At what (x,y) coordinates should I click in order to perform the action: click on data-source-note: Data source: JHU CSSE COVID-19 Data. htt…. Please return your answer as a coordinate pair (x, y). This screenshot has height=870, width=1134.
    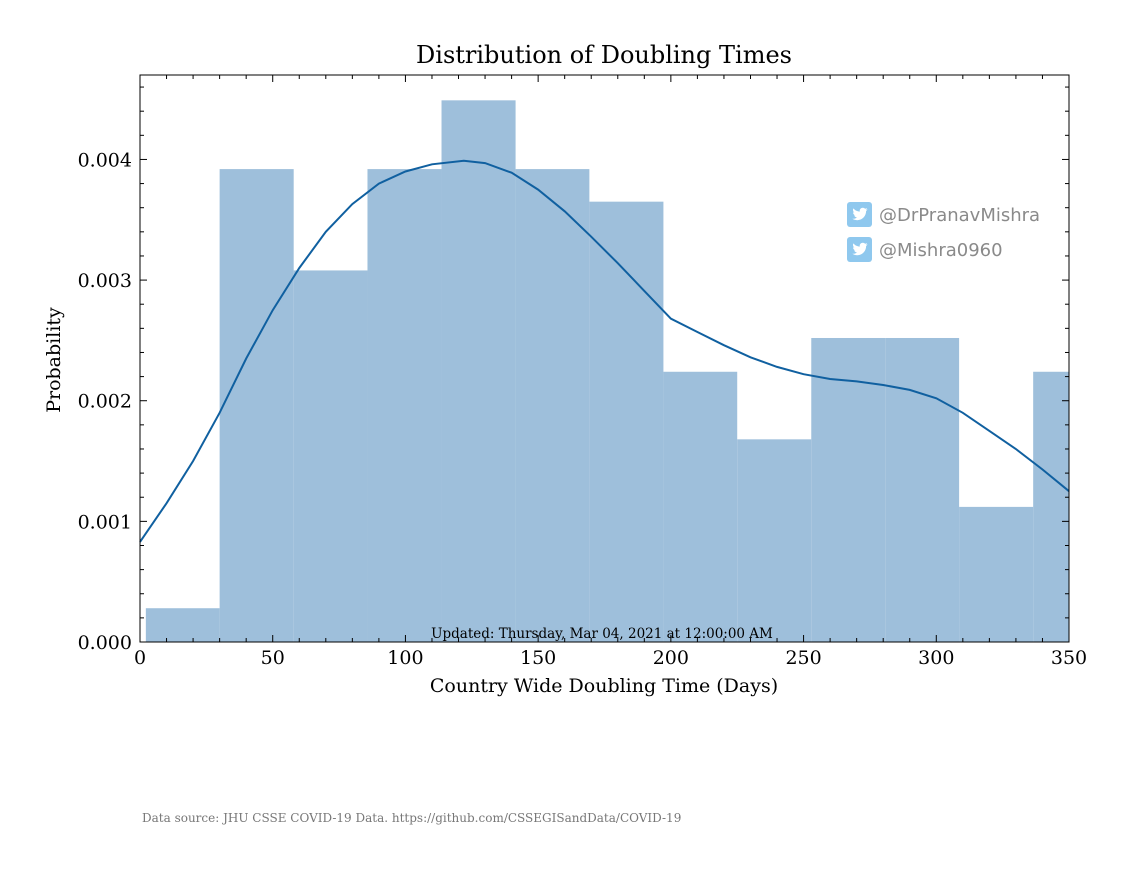
    Looking at the image, I should click on (411, 818).